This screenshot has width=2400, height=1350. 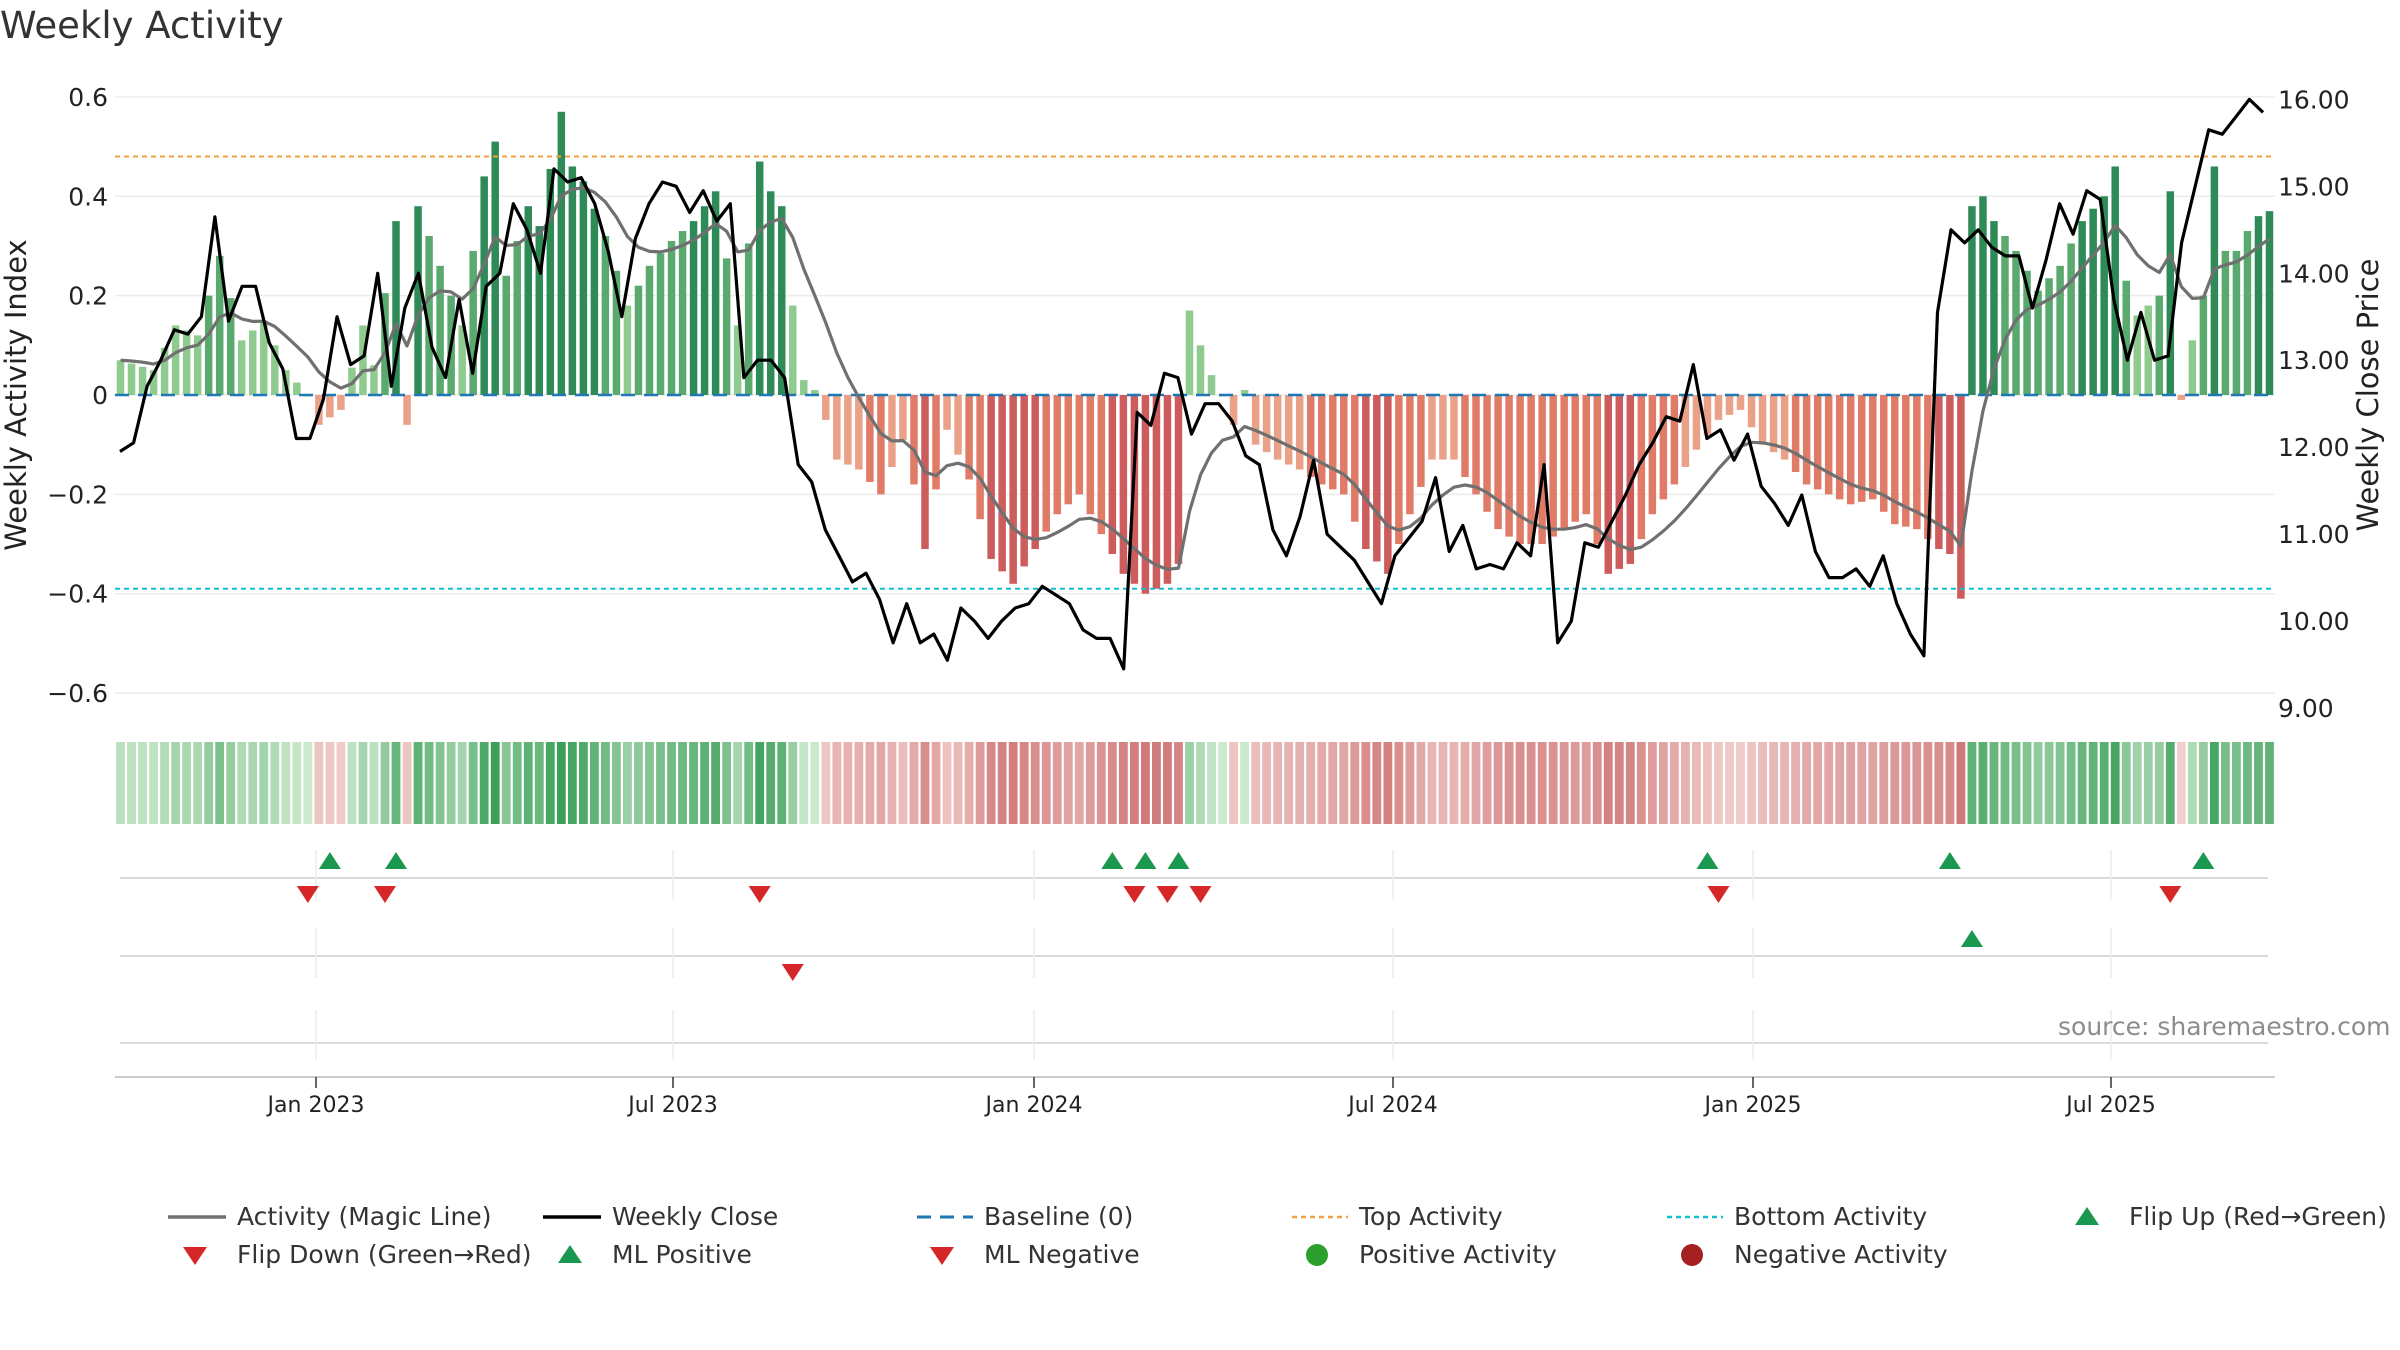 What do you see at coordinates (672, 1105) in the screenshot?
I see `x-tick-label: Jul 2023` at bounding box center [672, 1105].